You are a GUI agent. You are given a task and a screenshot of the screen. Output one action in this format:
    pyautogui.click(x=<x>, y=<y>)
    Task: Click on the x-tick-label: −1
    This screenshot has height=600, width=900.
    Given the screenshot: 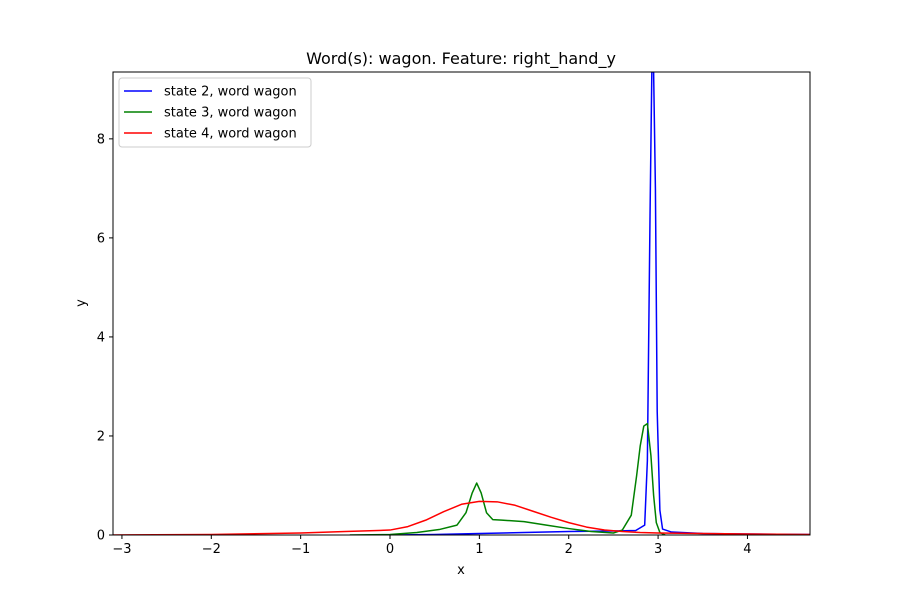 What is the action you would take?
    pyautogui.click(x=300, y=549)
    